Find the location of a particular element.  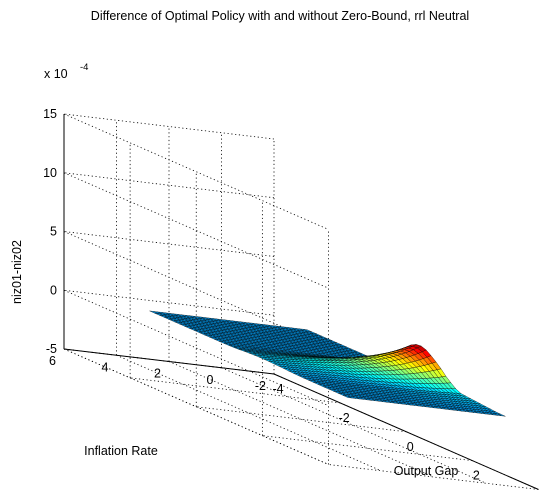

y-tick-label: 0 is located at coordinates (210, 380).